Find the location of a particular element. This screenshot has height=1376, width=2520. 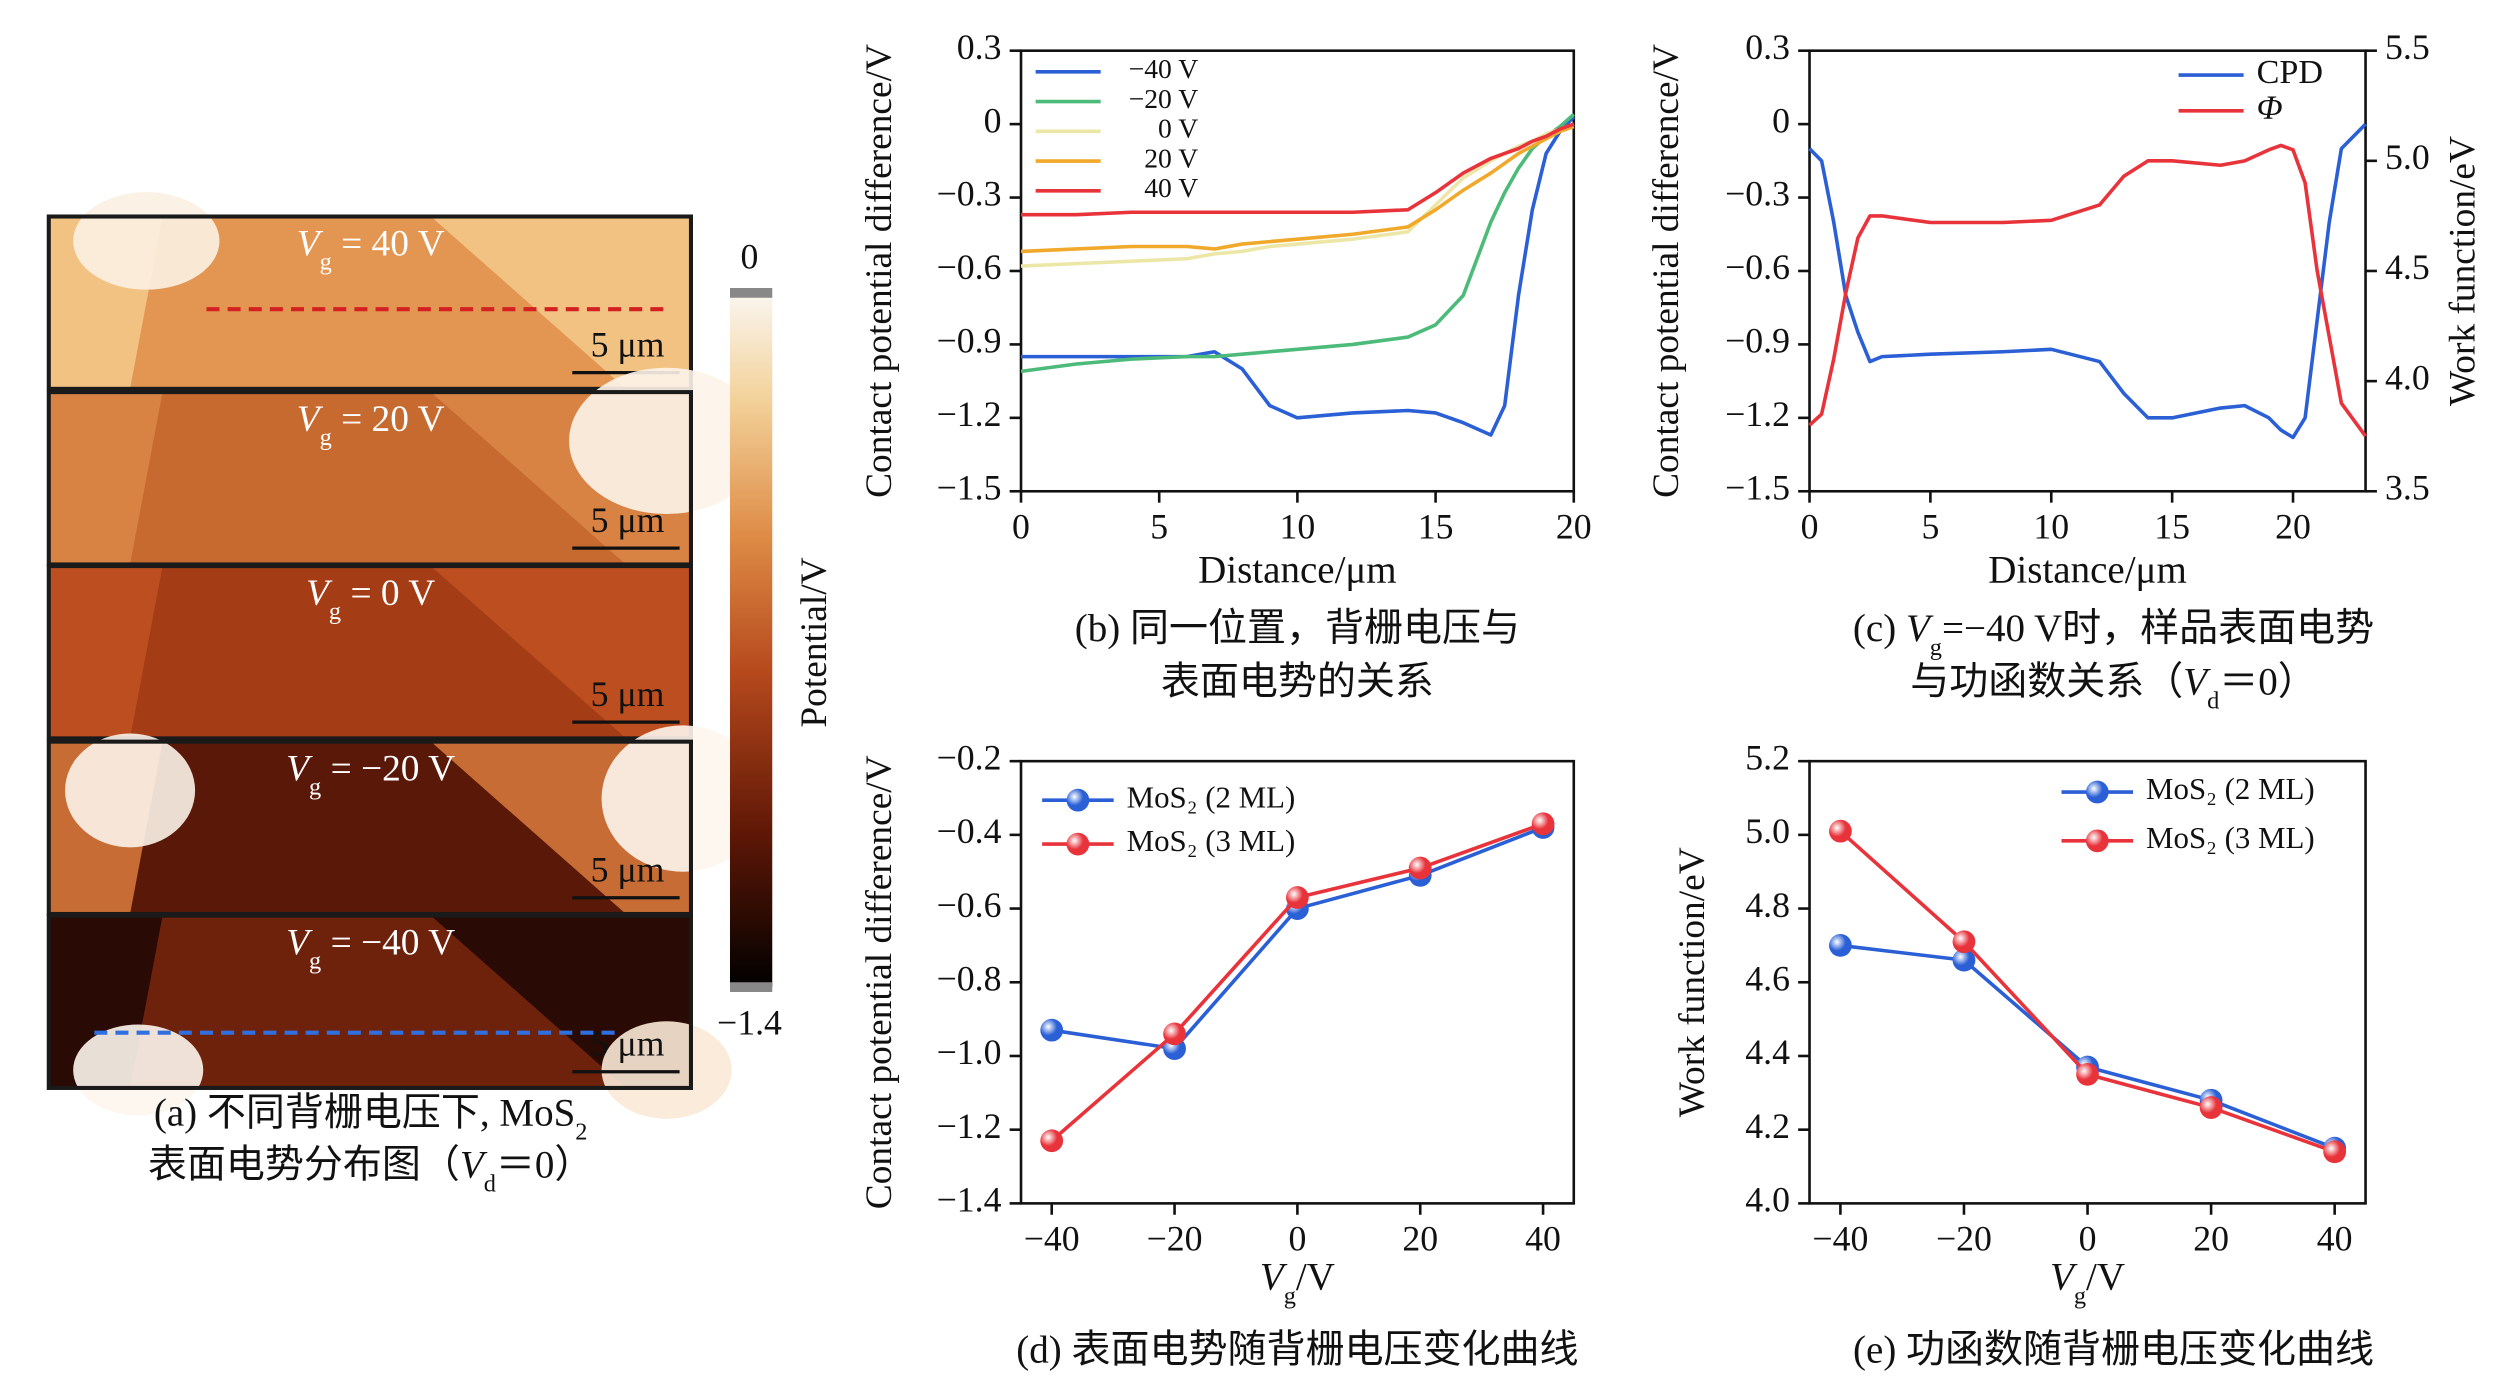

legend-label: Φ is located at coordinates (2270, 108).